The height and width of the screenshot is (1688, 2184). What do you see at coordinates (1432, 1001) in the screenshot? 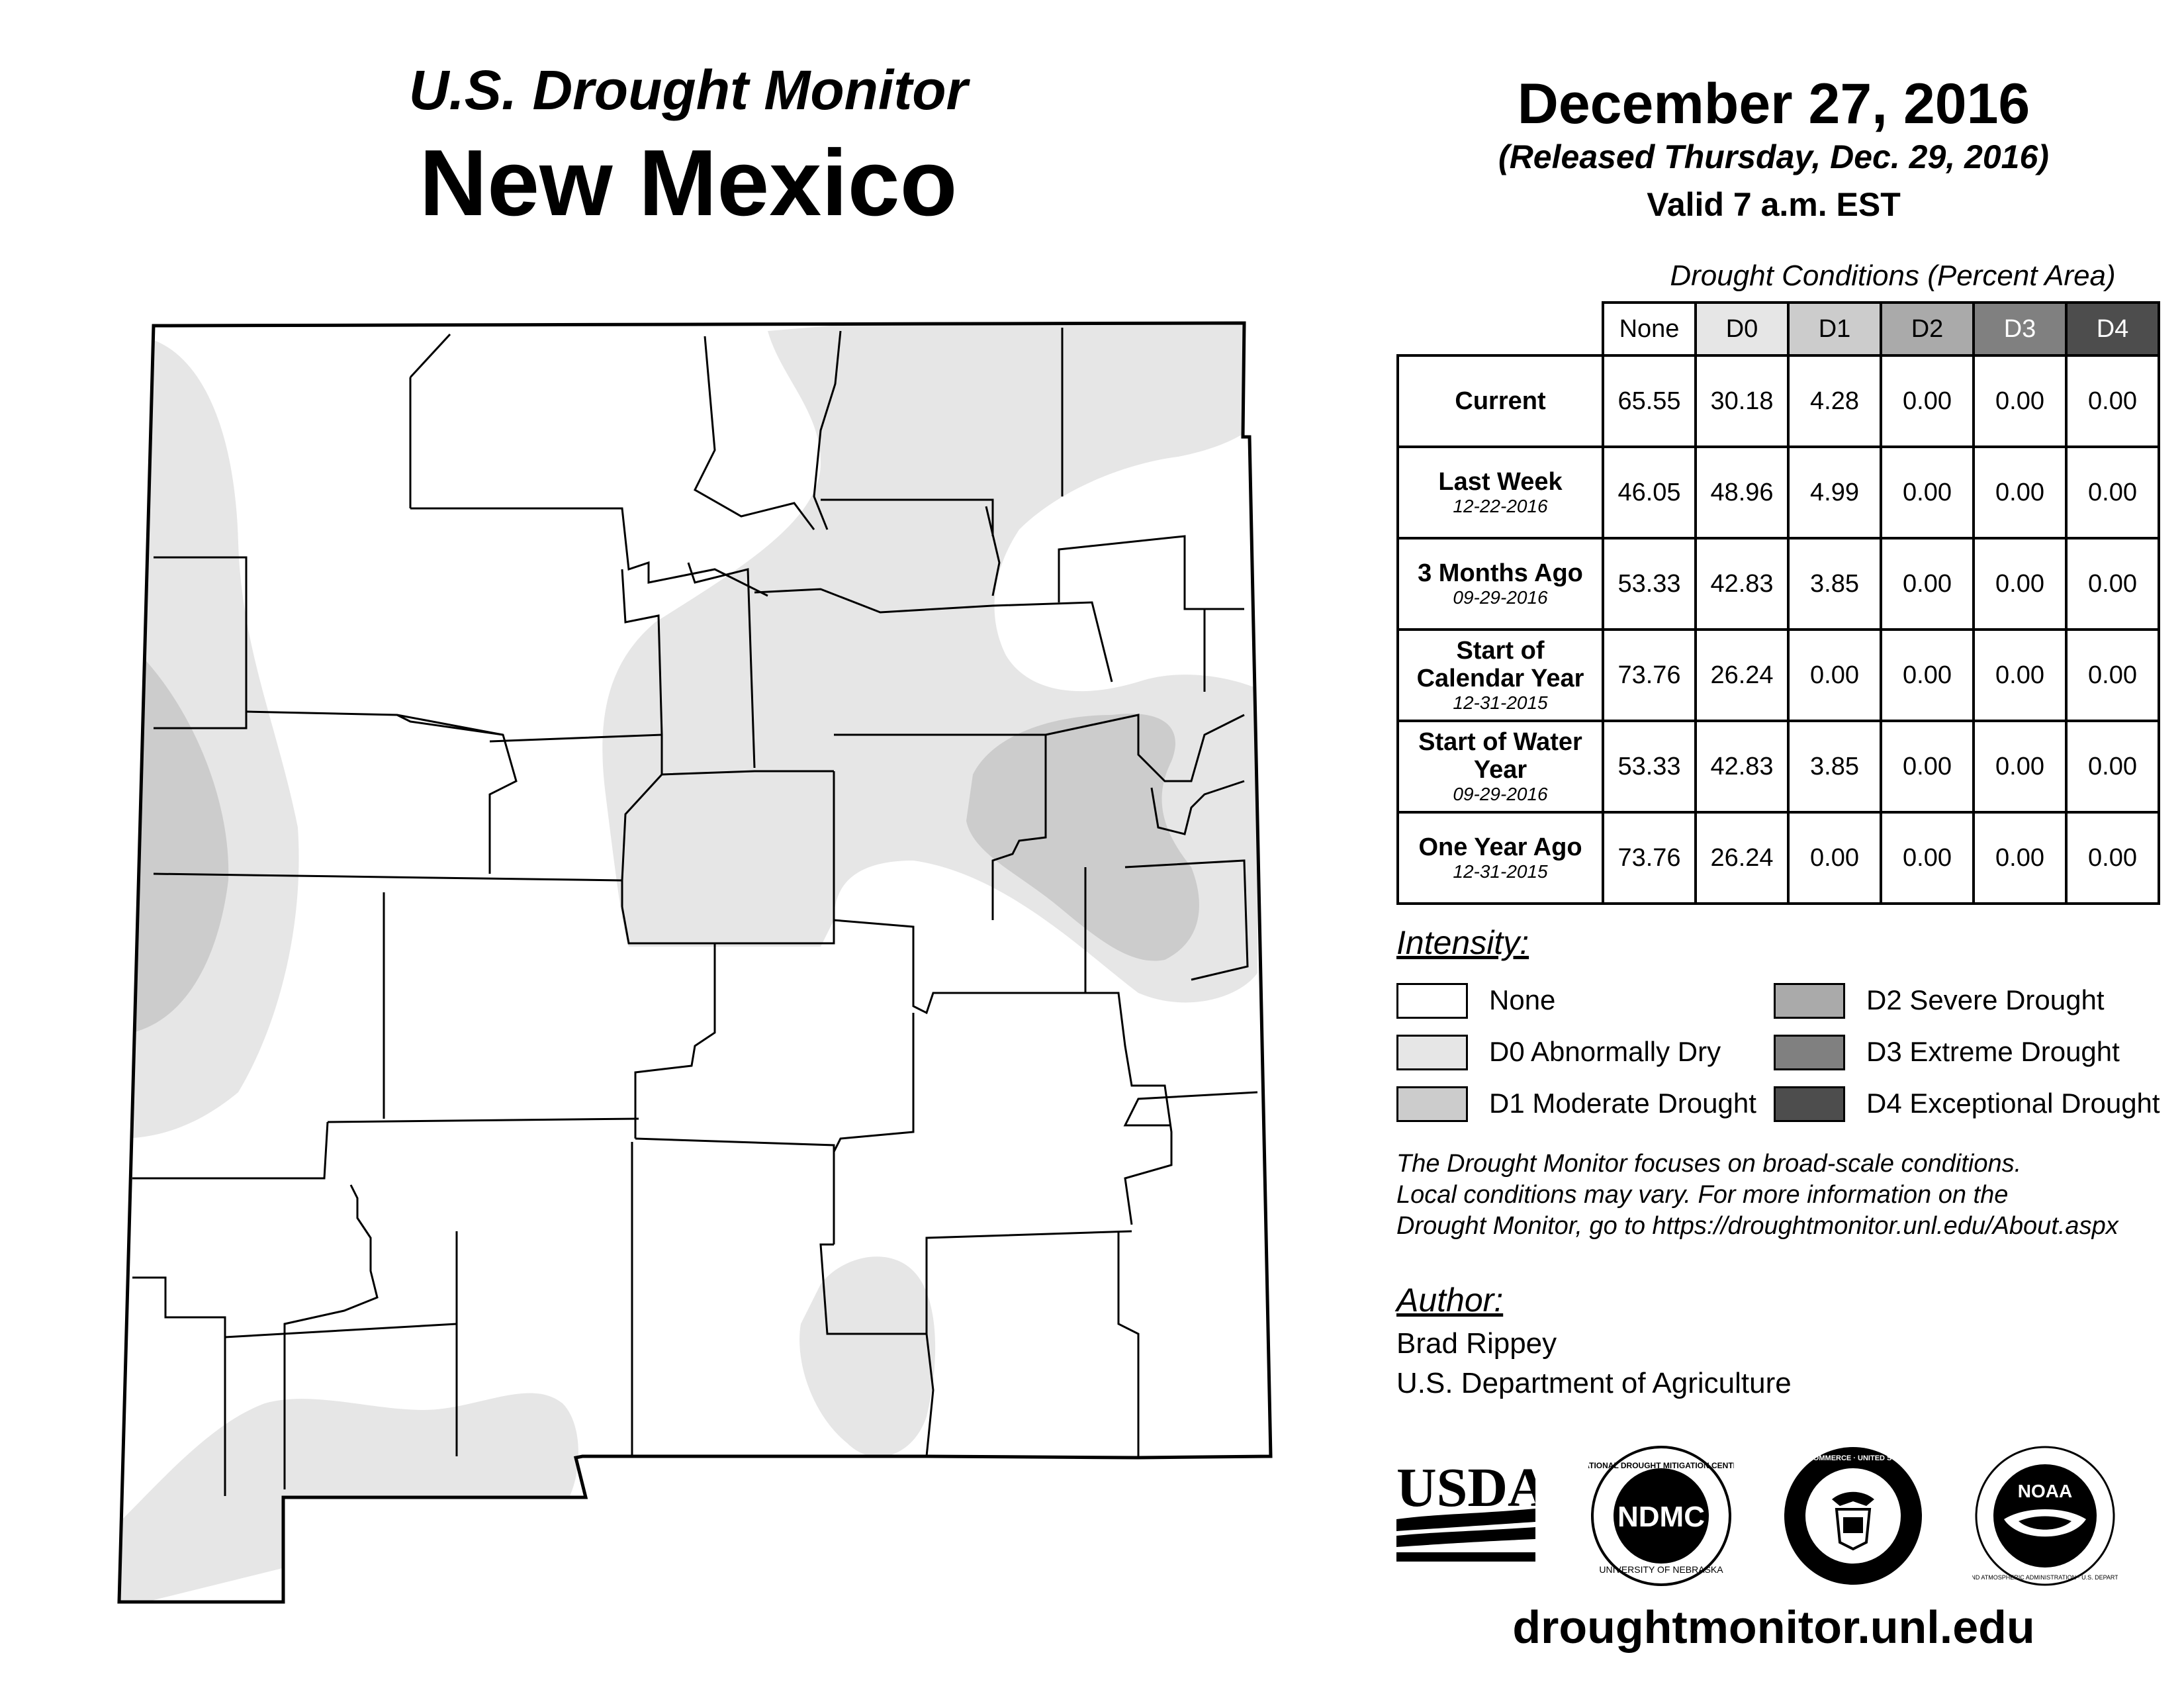
I see `legend-swatch-none` at bounding box center [1432, 1001].